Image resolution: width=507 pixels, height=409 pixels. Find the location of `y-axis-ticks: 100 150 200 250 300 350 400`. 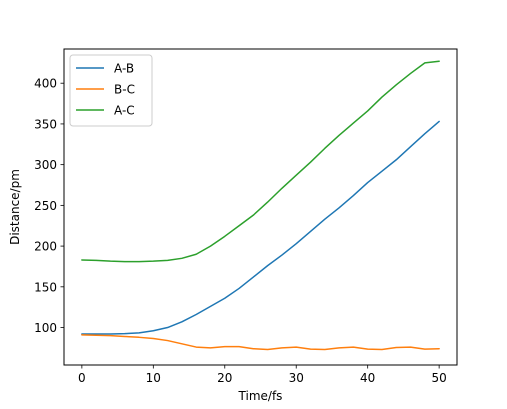

y-axis-ticks: 100 150 200 250 300 350 400 is located at coordinates (49, 206).